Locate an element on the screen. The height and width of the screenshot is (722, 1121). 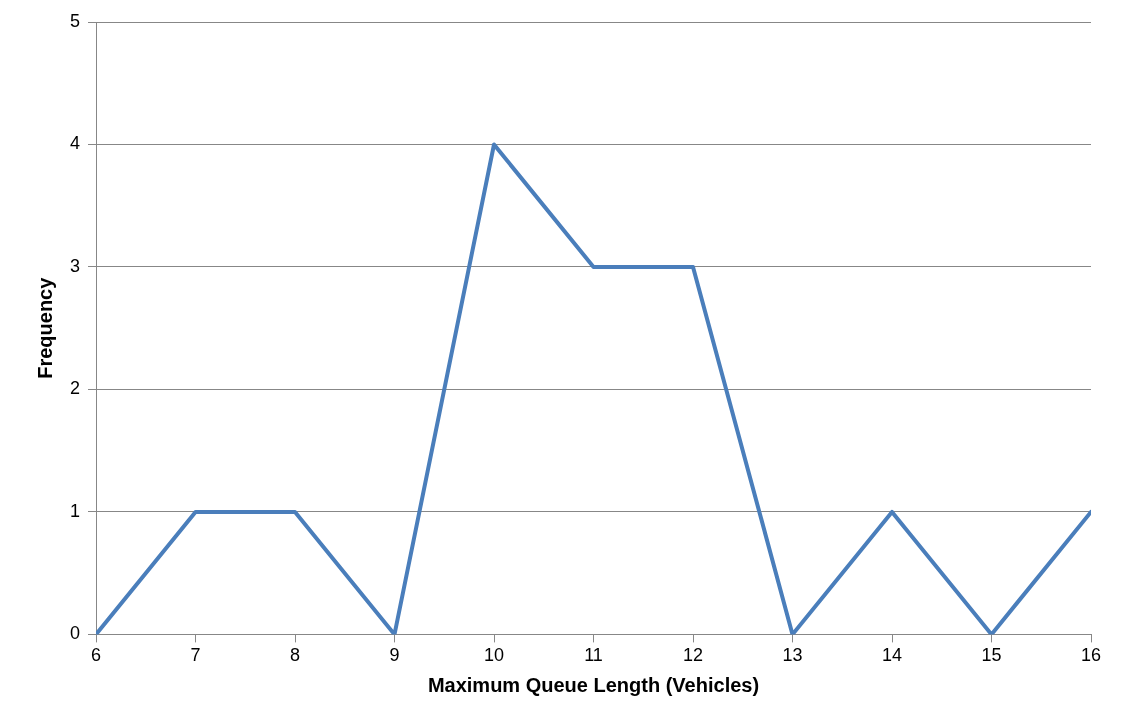
x-tick-label: 6 is located at coordinates (96, 655).